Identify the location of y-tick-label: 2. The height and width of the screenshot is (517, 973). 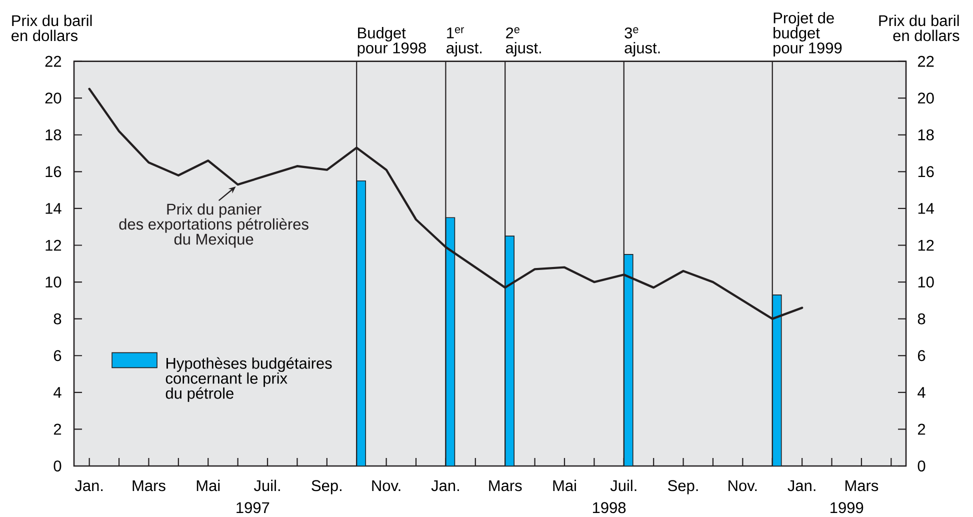
(58, 429).